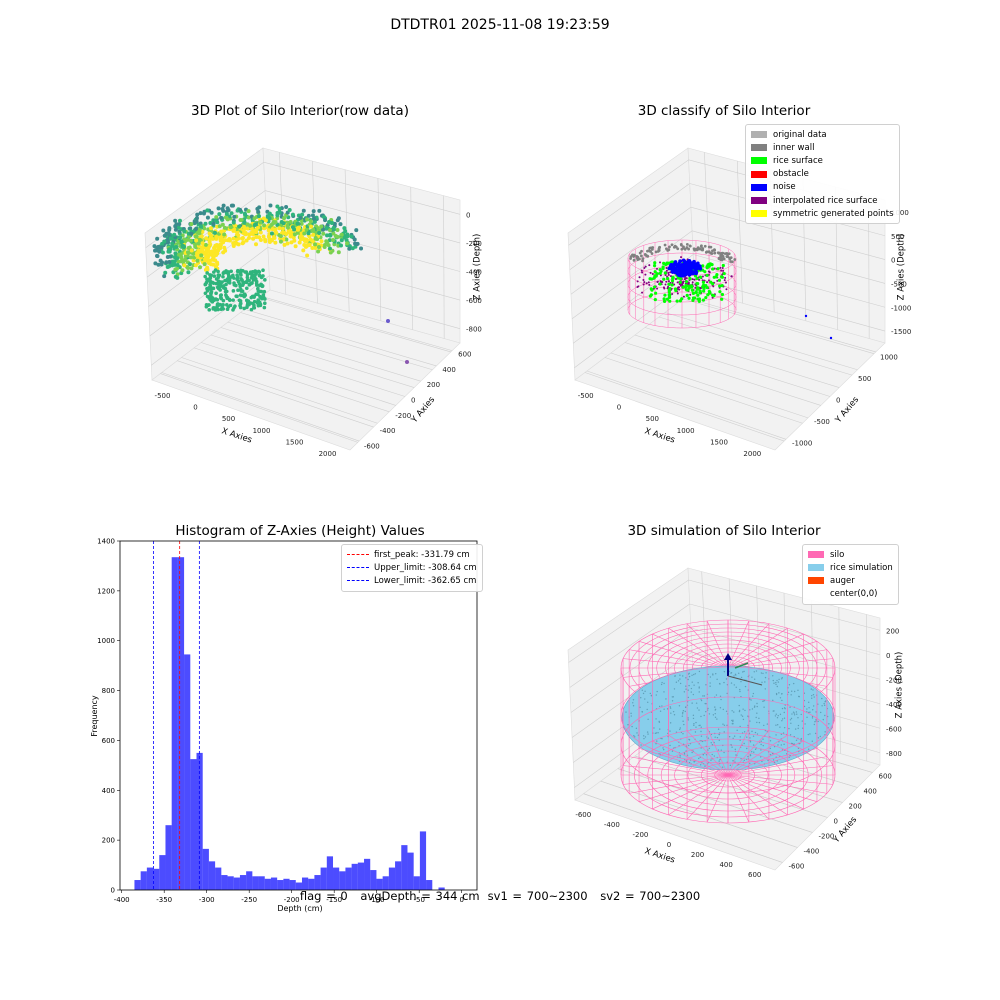  Describe the element at coordinates (537, 896) in the screenshot. I see `status-sv1: sv1 = 700~2300` at that location.